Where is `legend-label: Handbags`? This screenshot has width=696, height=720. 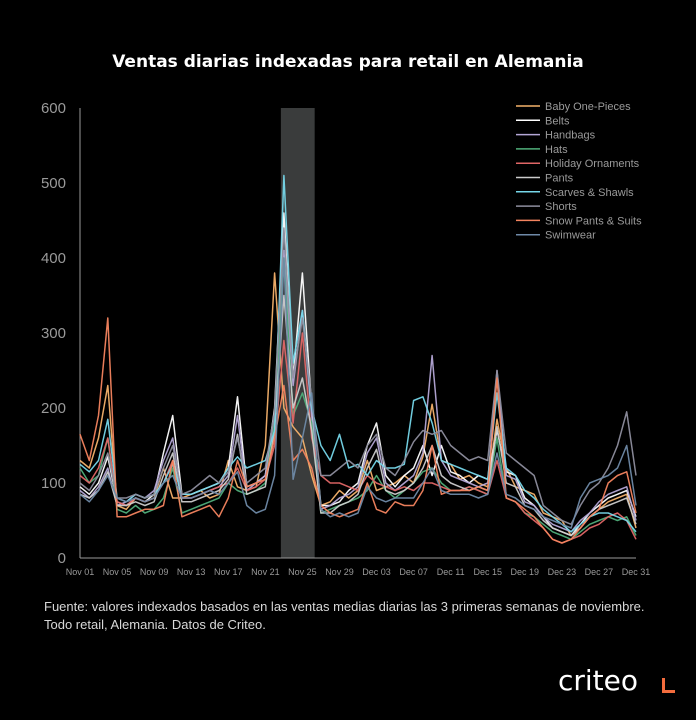
legend-label: Handbags is located at coordinates (570, 136).